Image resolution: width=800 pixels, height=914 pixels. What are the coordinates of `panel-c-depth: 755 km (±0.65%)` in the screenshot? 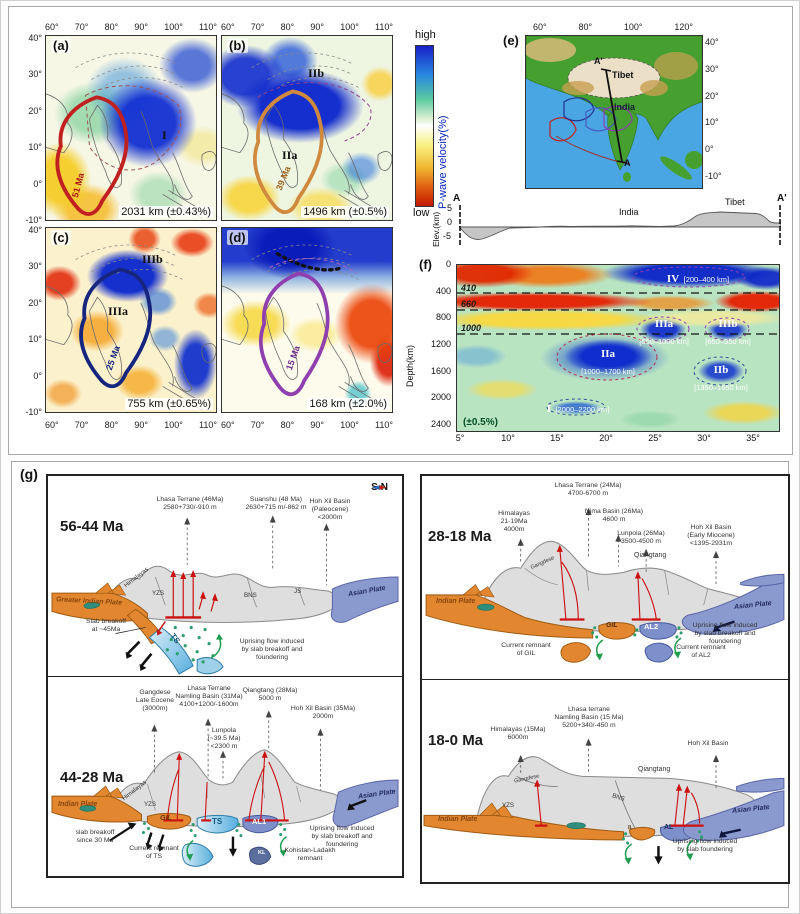 It's located at (169, 404).